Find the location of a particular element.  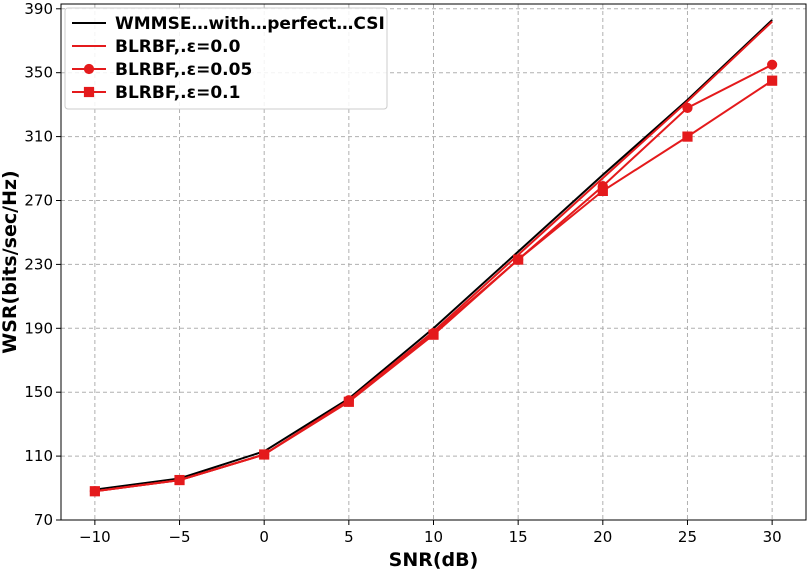

legend-label: BLRBF,.ε=0.0 is located at coordinates (178, 47).